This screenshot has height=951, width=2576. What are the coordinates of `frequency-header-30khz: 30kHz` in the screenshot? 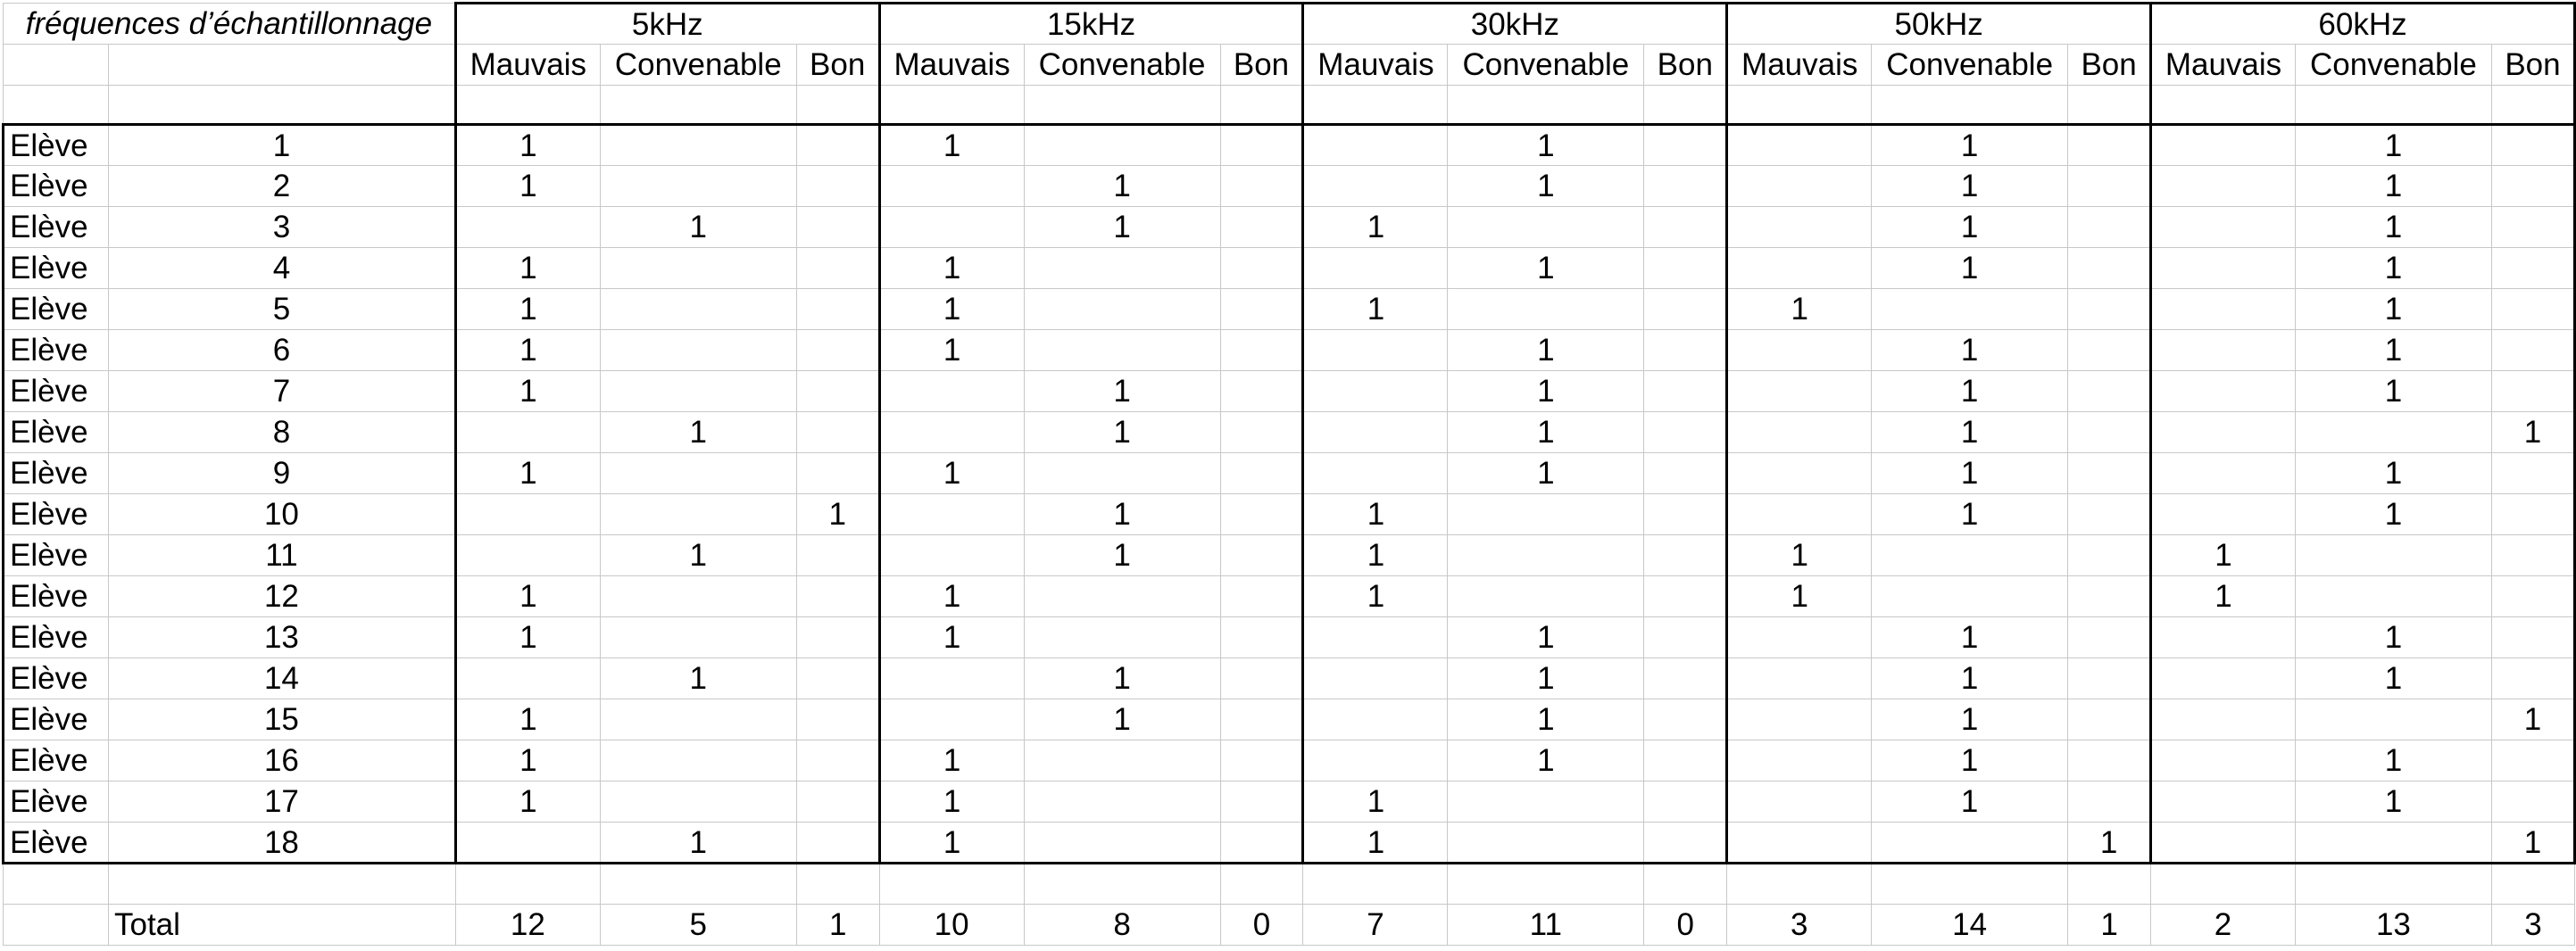 It's located at (1516, 23).